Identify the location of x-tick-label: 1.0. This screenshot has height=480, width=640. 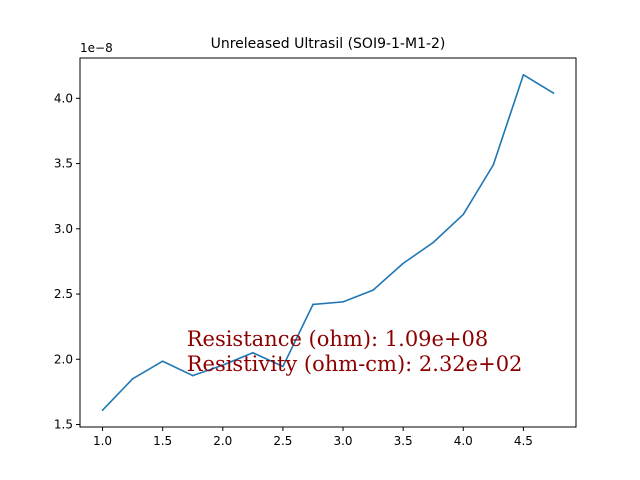
(102, 441).